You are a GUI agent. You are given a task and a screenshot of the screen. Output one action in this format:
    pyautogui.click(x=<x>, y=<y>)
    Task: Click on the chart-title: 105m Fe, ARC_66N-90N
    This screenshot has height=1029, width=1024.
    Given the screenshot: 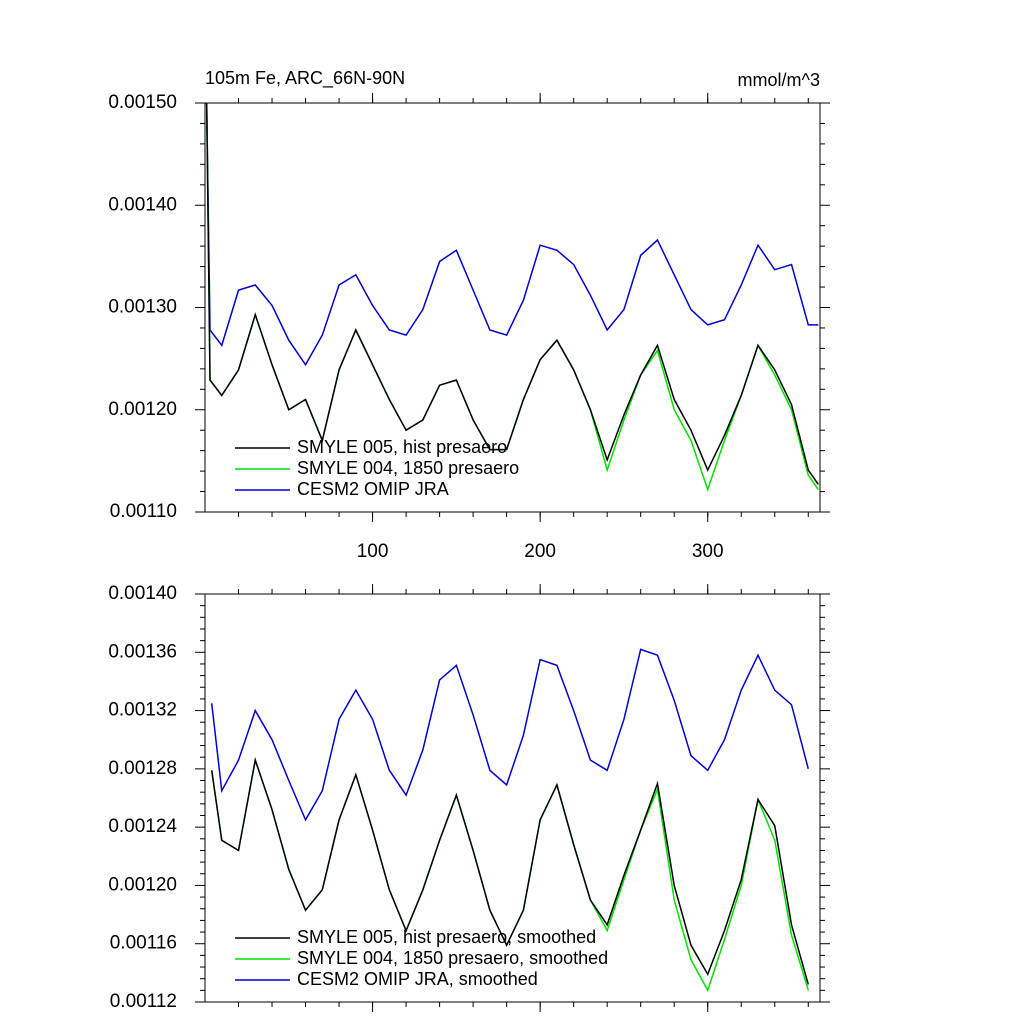 What is the action you would take?
    pyautogui.click(x=305, y=78)
    